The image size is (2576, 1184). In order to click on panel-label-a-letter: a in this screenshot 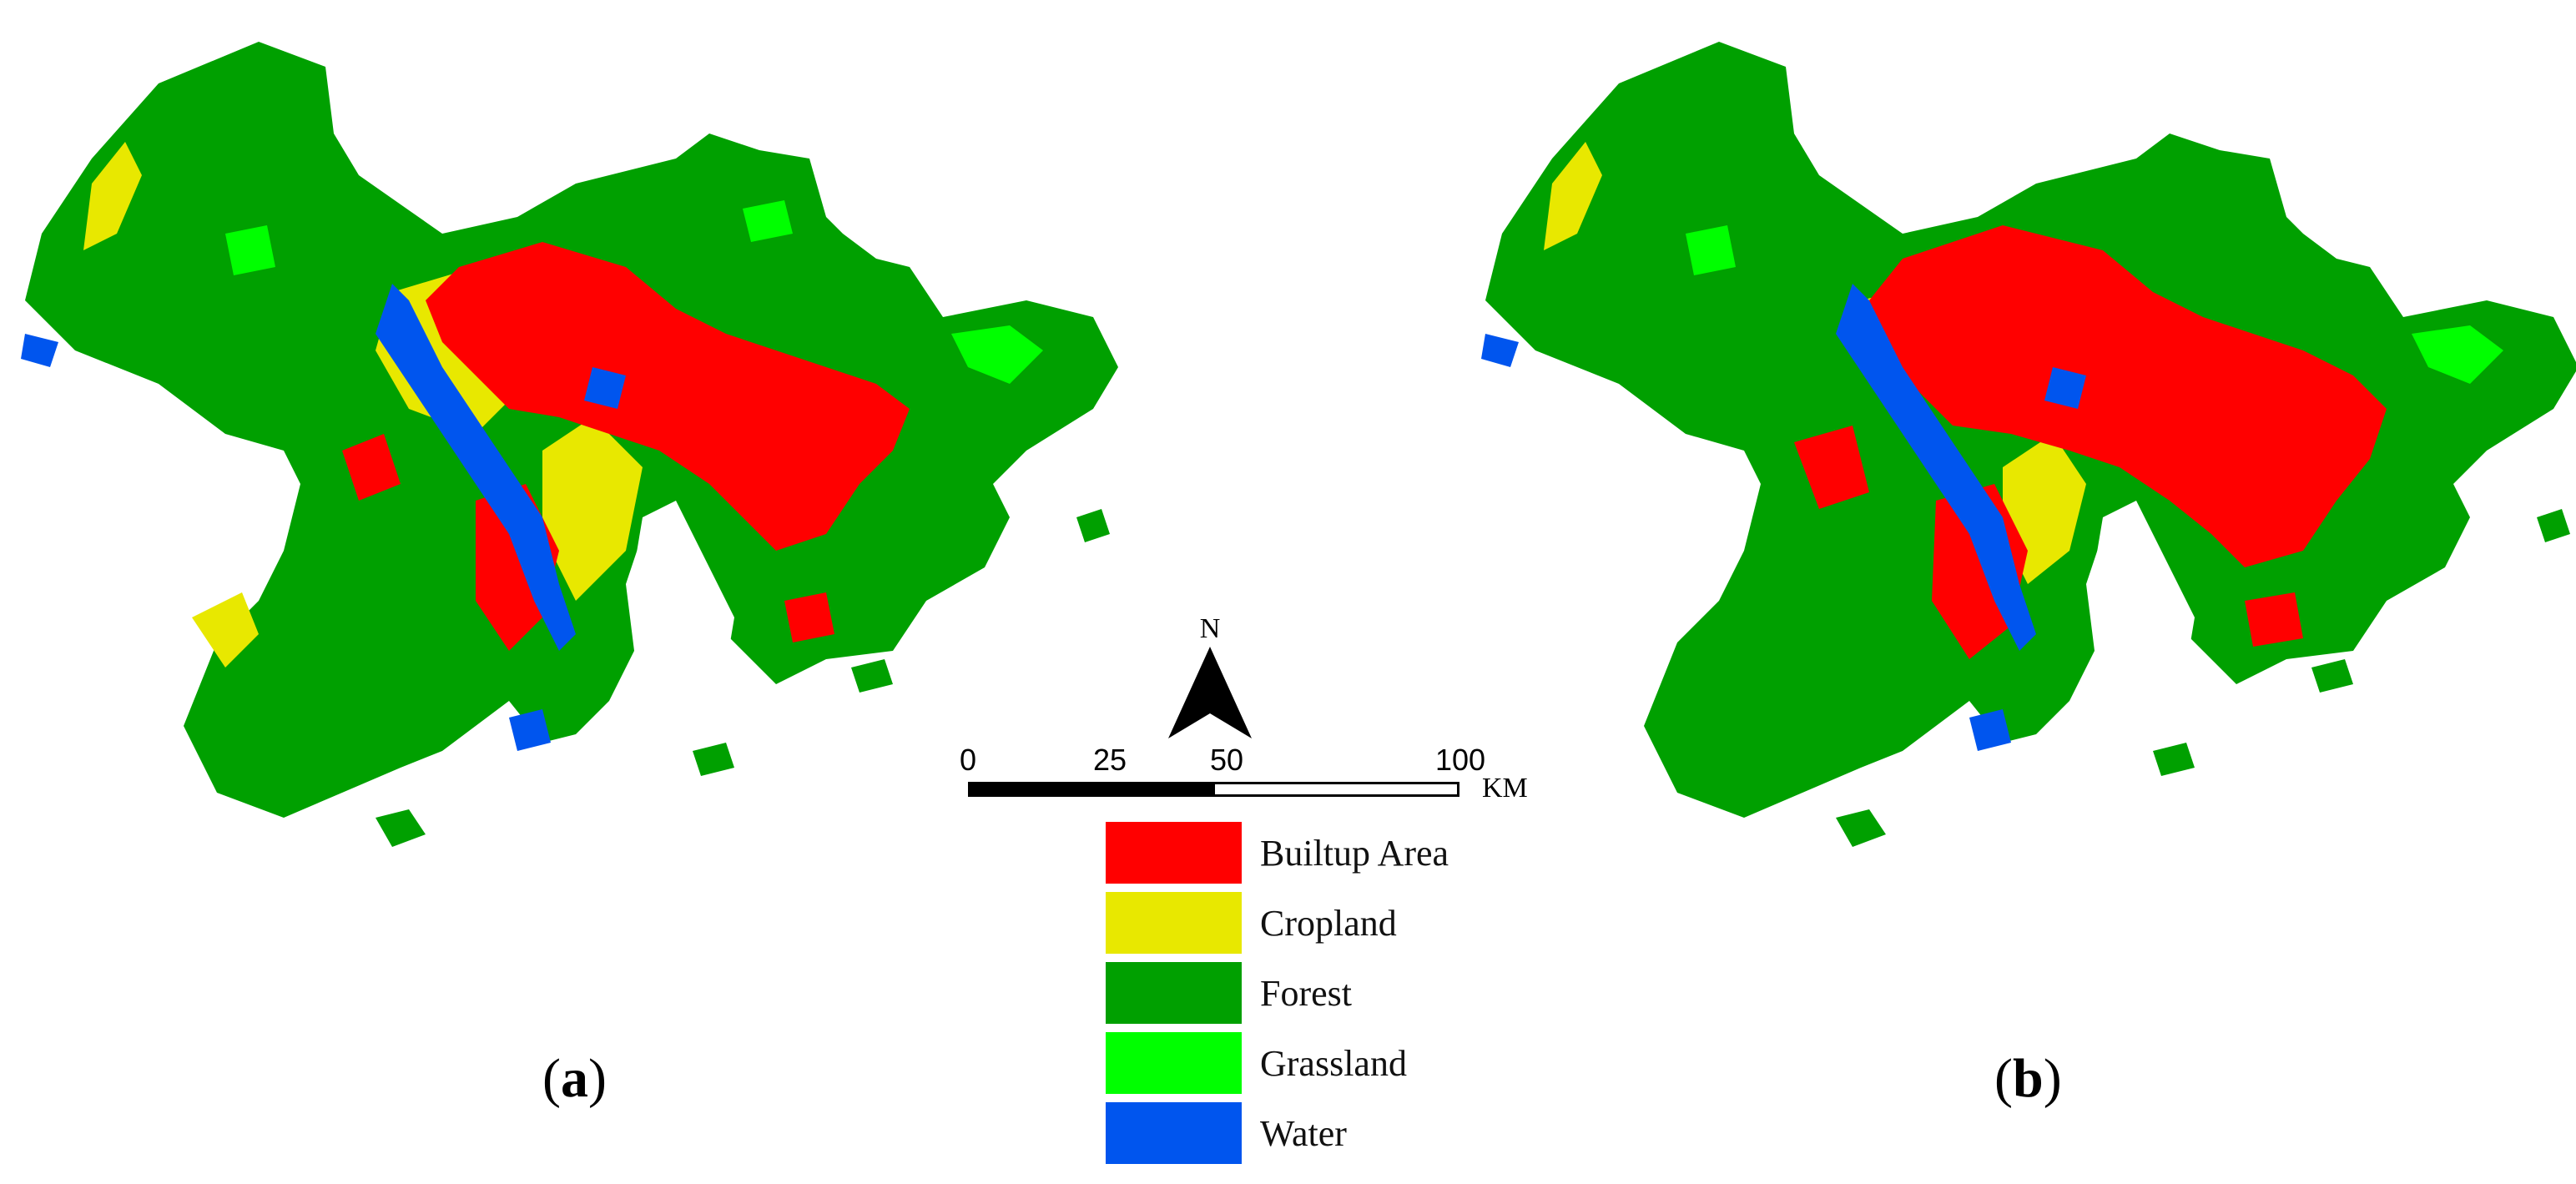, I will do `click(574, 1078)`.